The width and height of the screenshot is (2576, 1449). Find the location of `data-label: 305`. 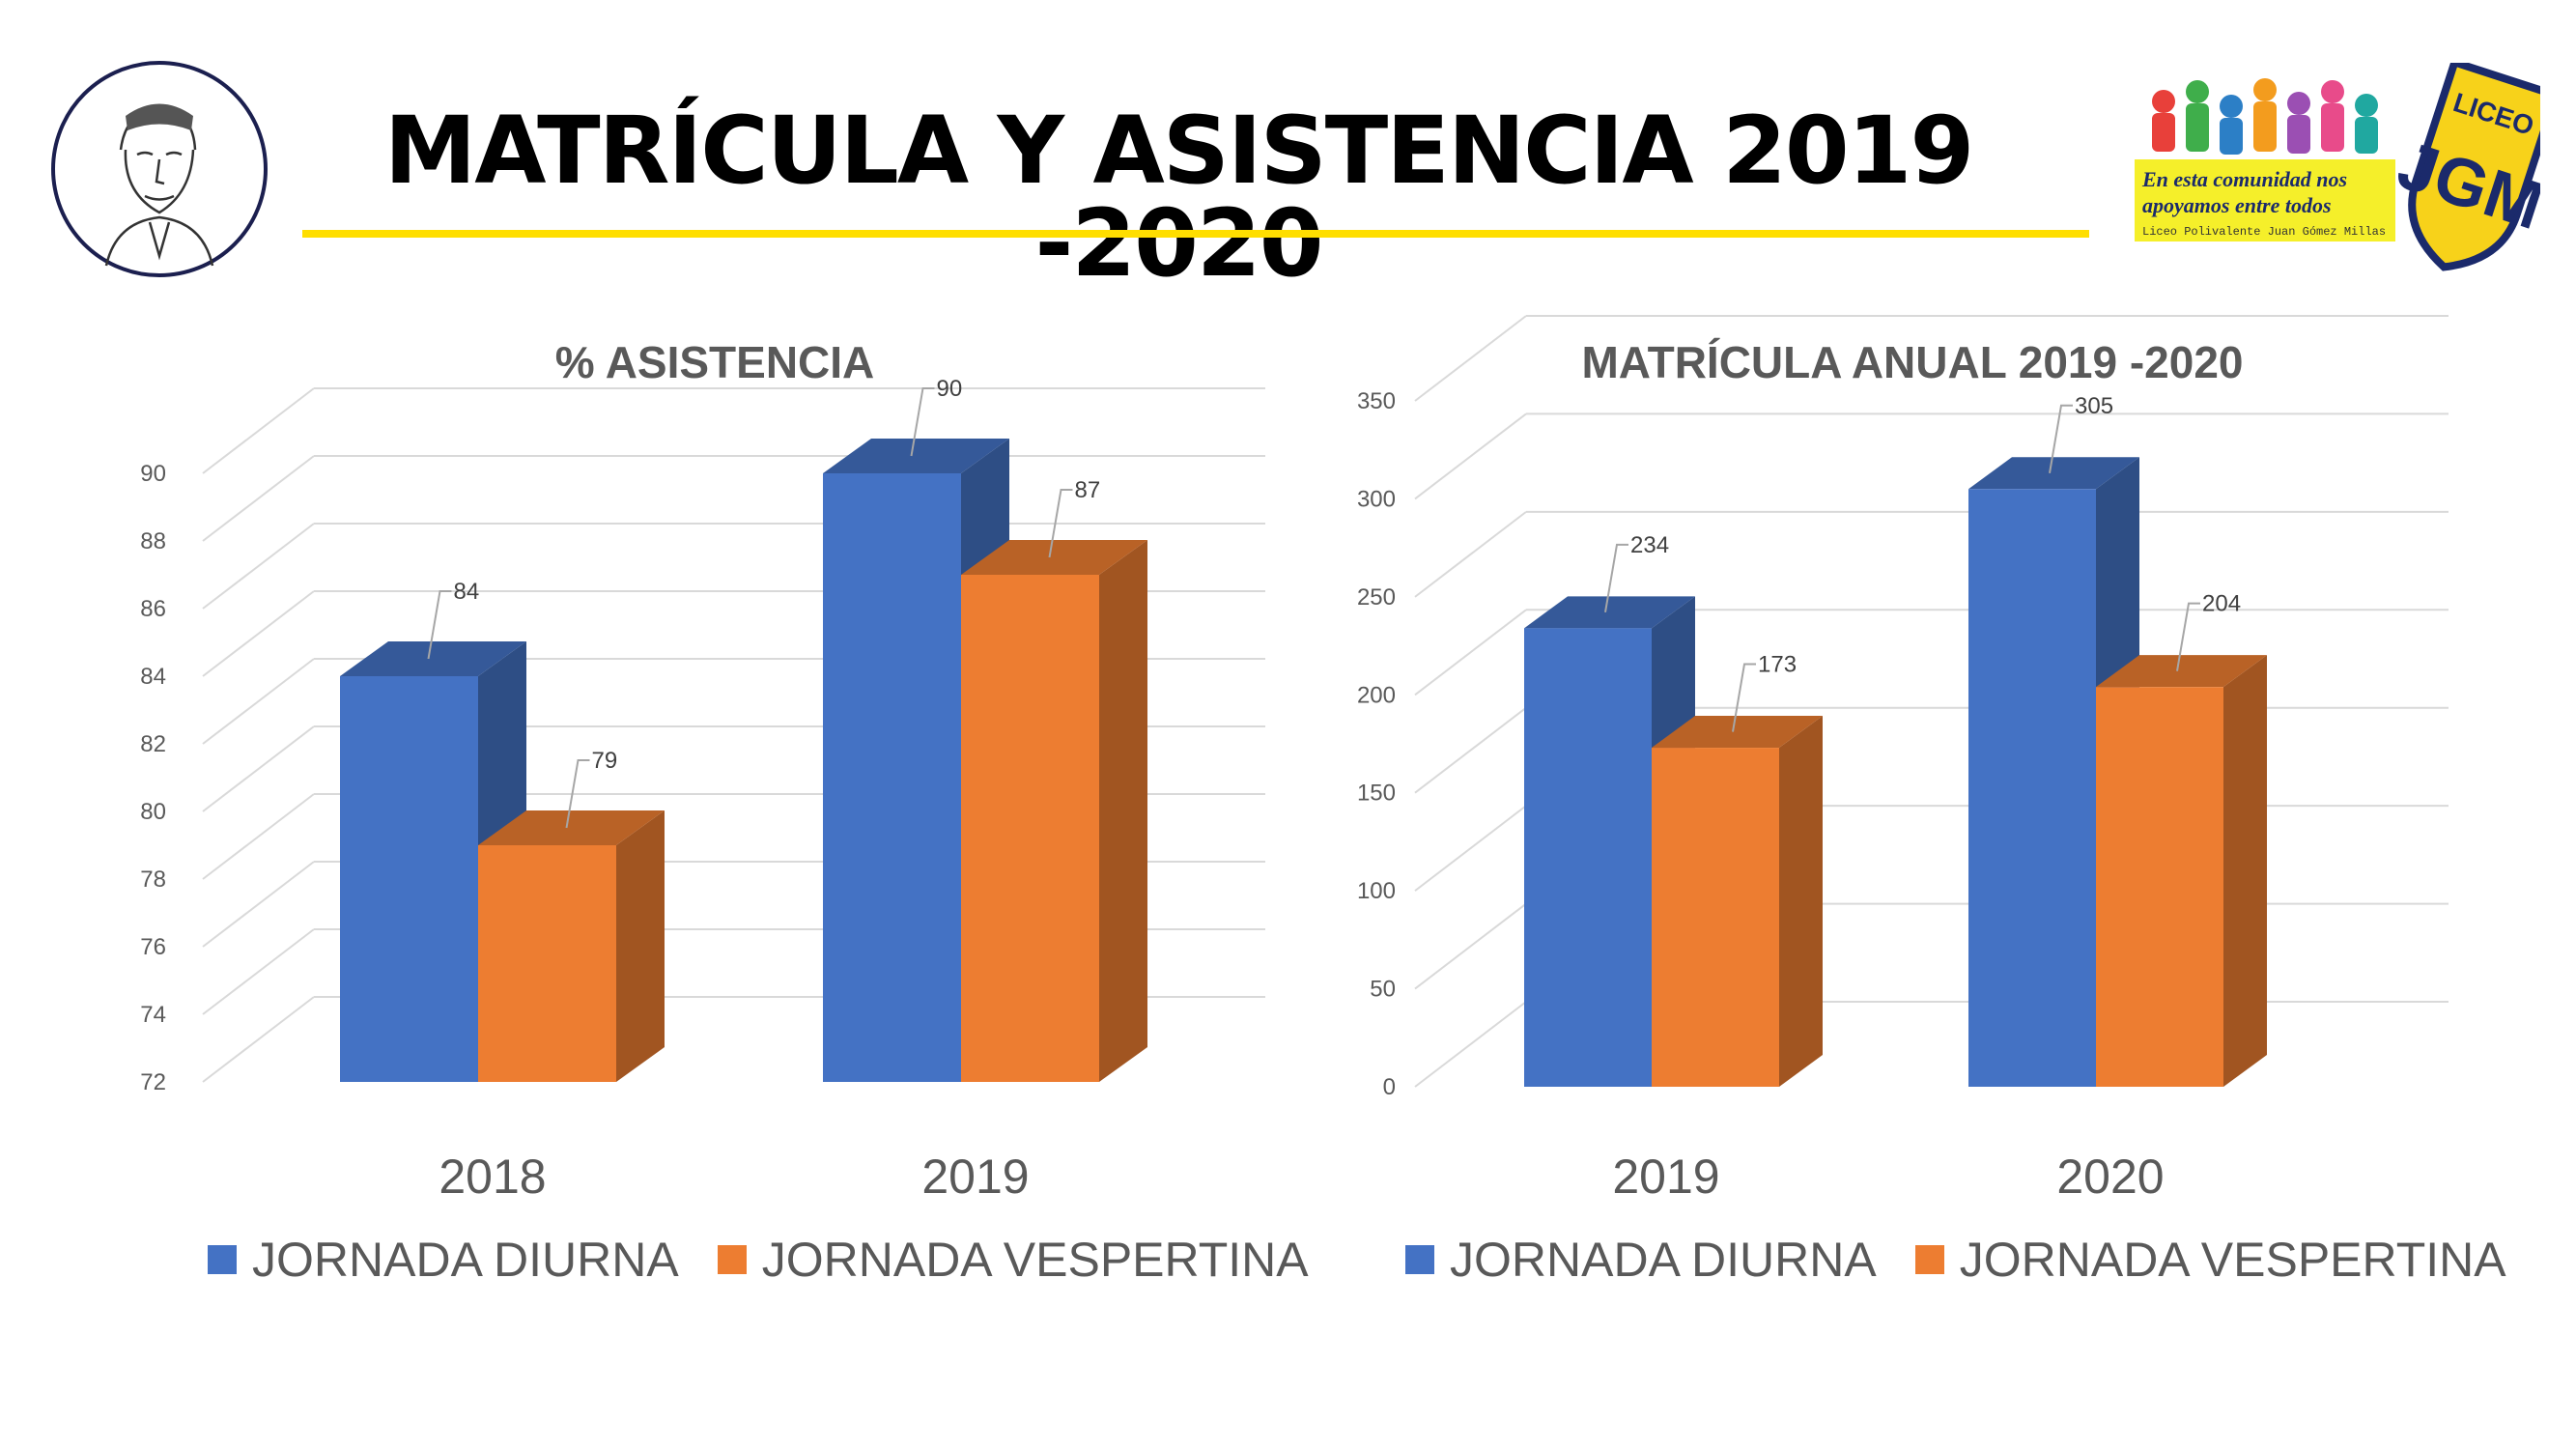

data-label: 305 is located at coordinates (2094, 406).